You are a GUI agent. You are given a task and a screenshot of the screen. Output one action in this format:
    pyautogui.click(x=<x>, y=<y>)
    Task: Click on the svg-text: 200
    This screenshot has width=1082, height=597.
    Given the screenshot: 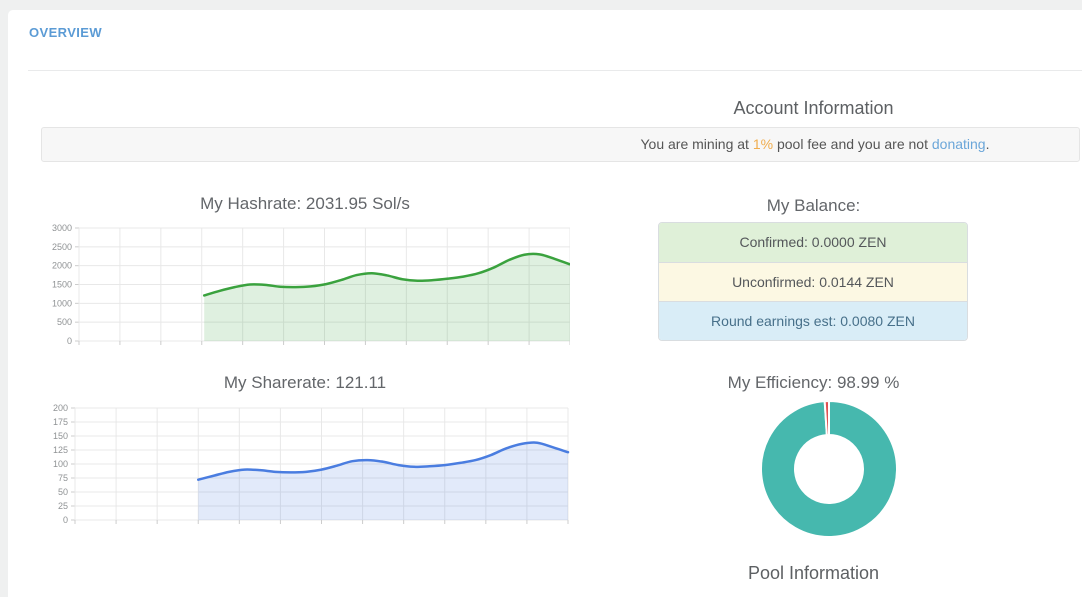 What is the action you would take?
    pyautogui.click(x=60, y=408)
    